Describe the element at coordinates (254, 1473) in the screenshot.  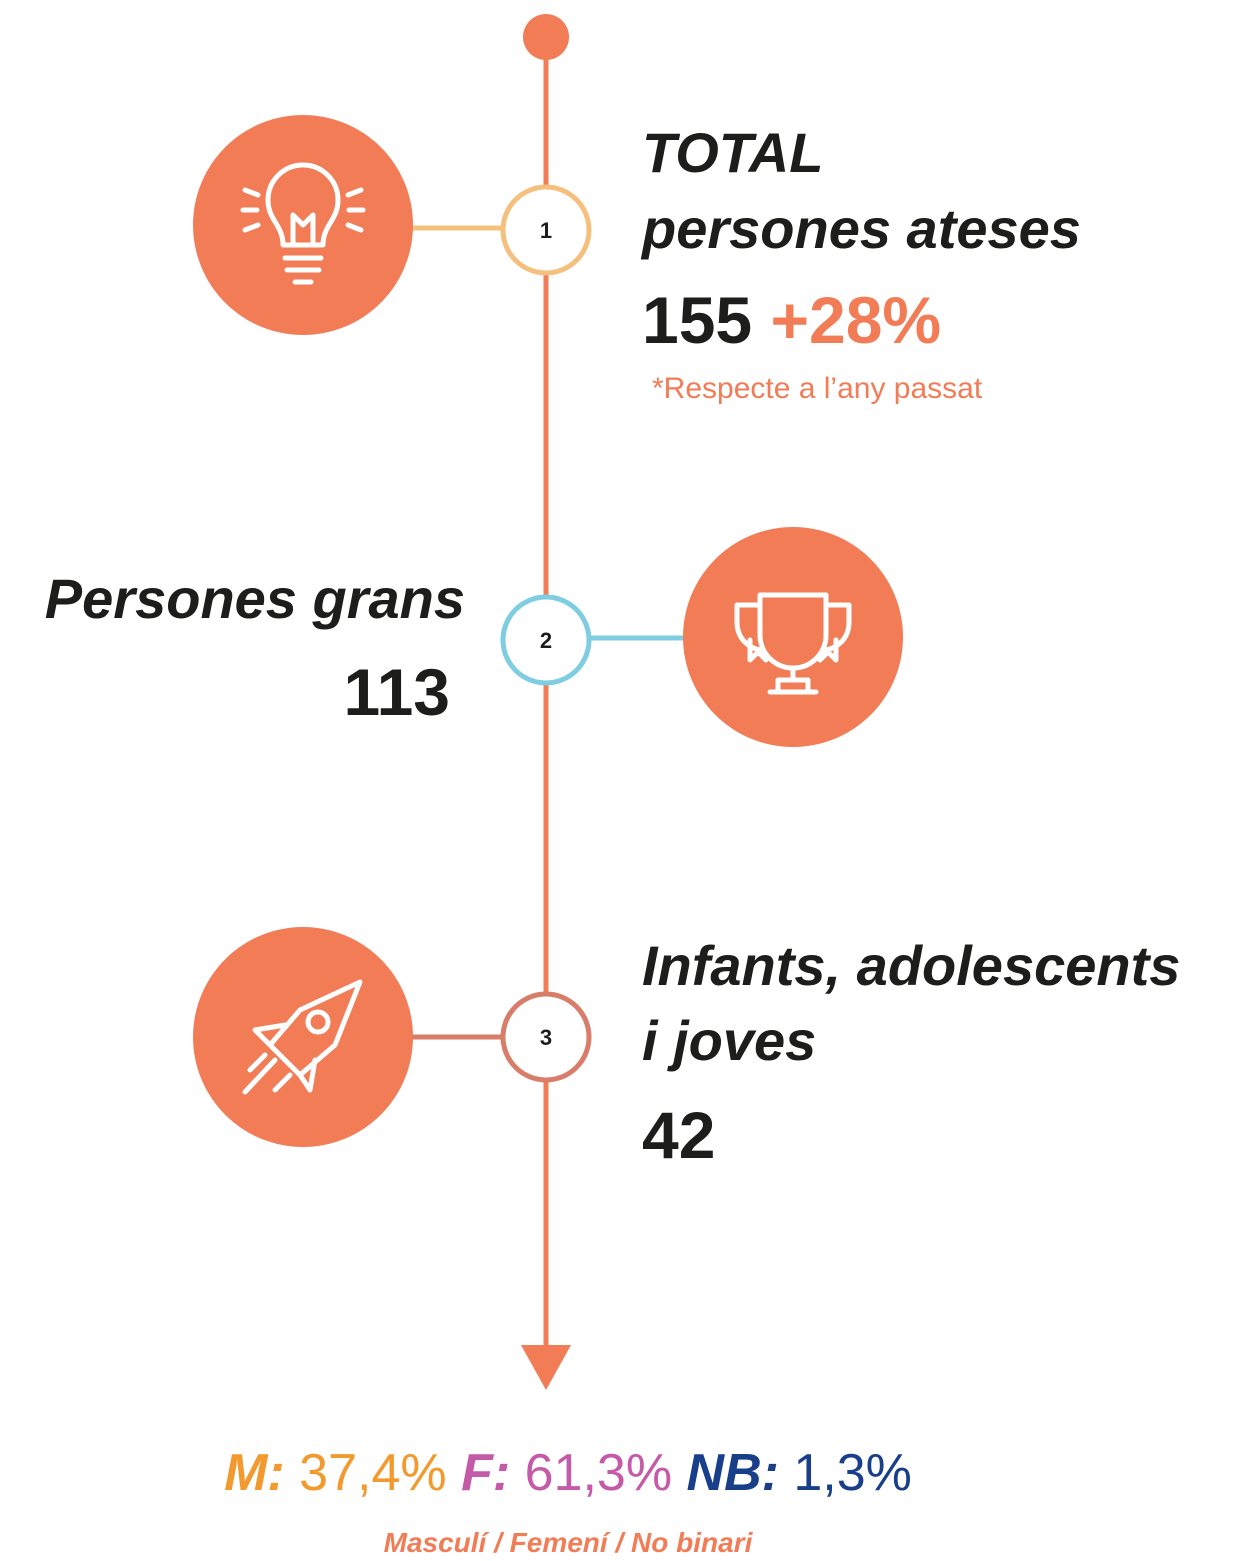
I see `gender-key: M:` at that location.